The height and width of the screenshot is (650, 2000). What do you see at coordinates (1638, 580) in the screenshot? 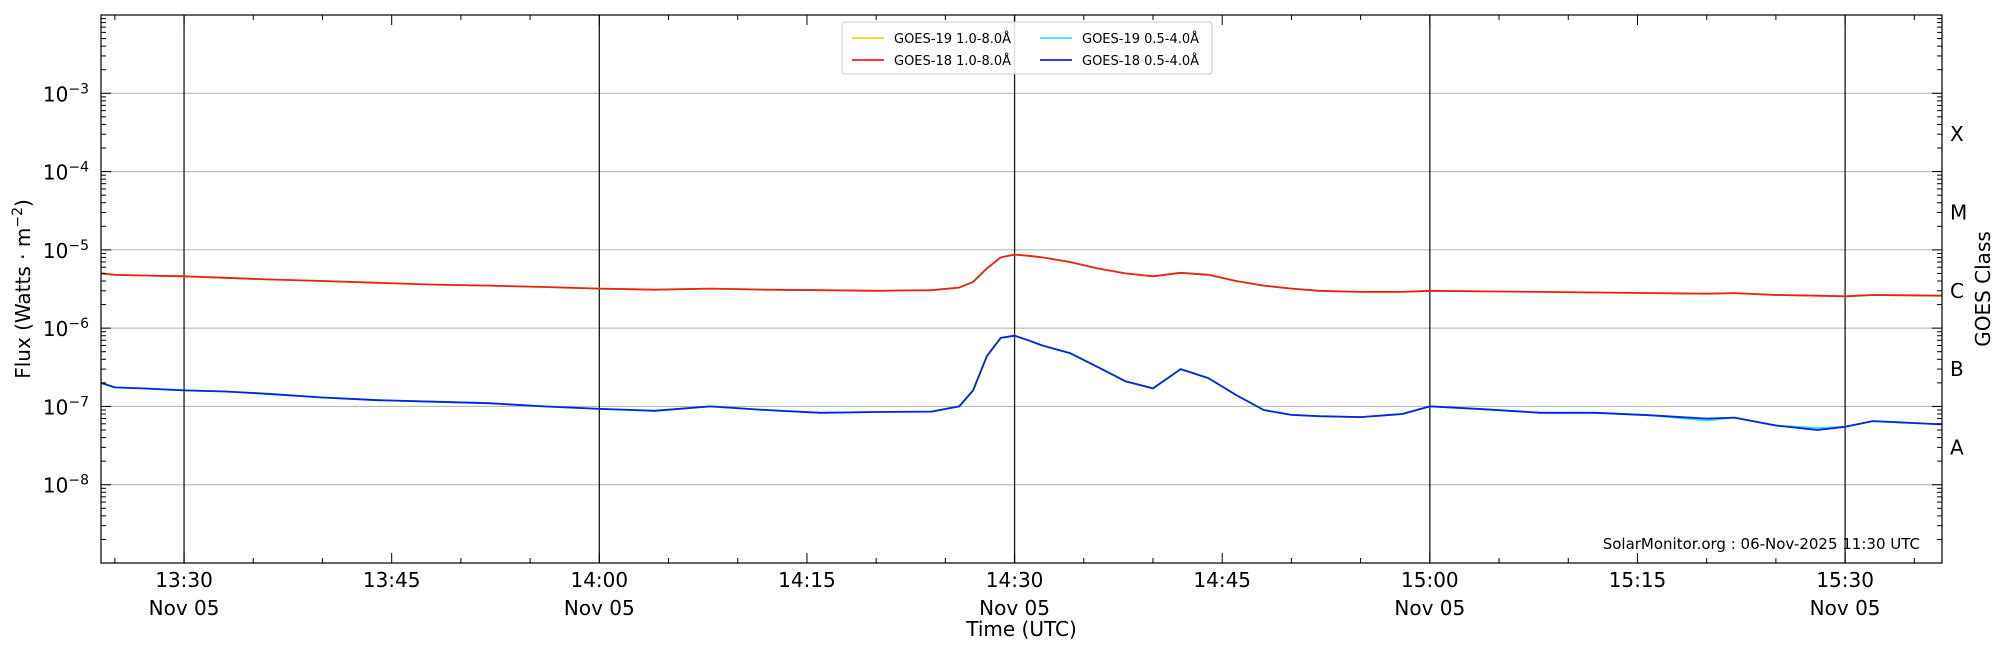
I see `x-tick-label: 15:15` at bounding box center [1638, 580].